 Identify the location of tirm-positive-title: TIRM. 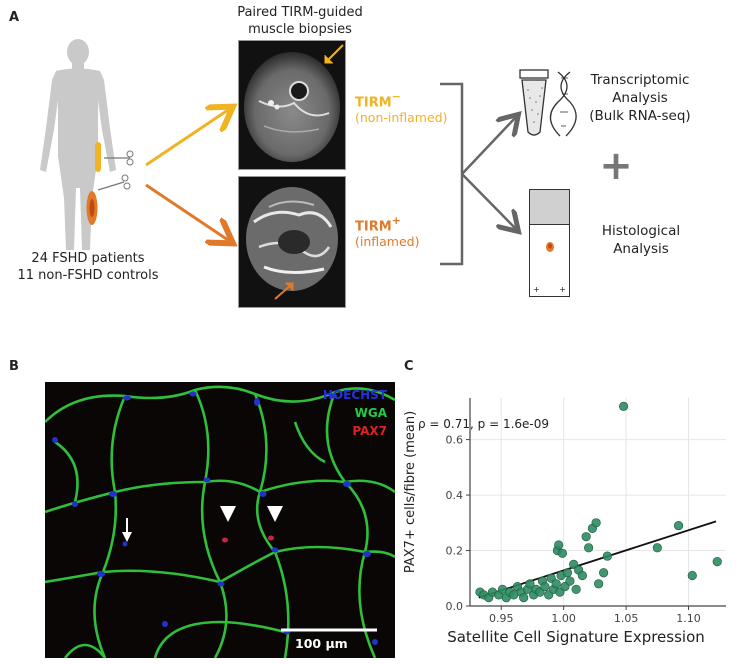
(373, 227).